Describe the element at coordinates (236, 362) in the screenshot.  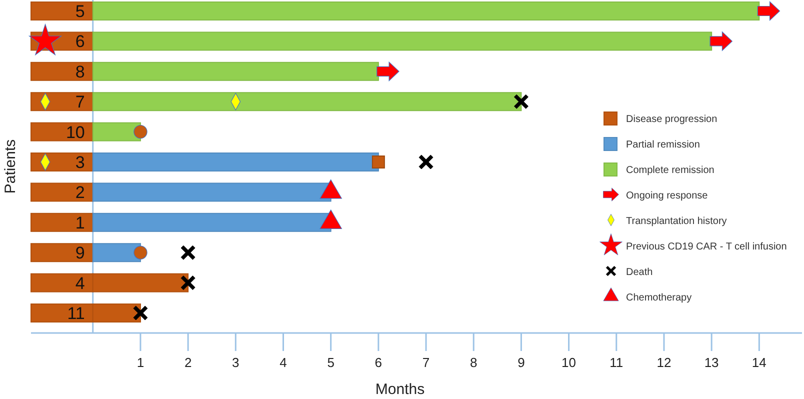
I see `x-tick-label: 3` at that location.